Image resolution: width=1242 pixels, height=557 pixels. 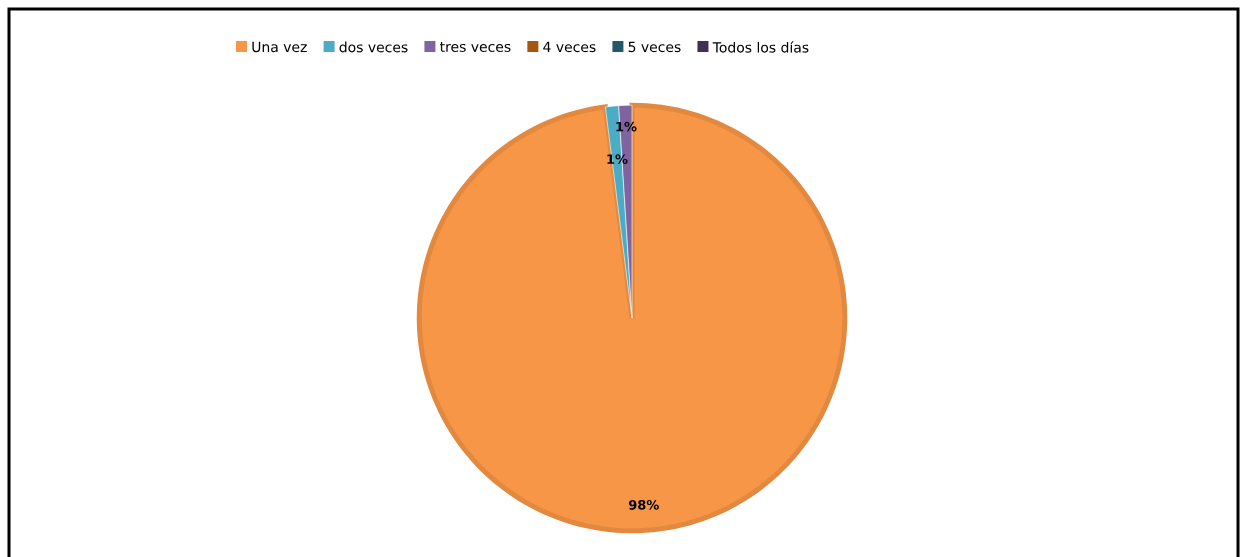 I want to click on legend-label: Todos los días, so click(x=760, y=47).